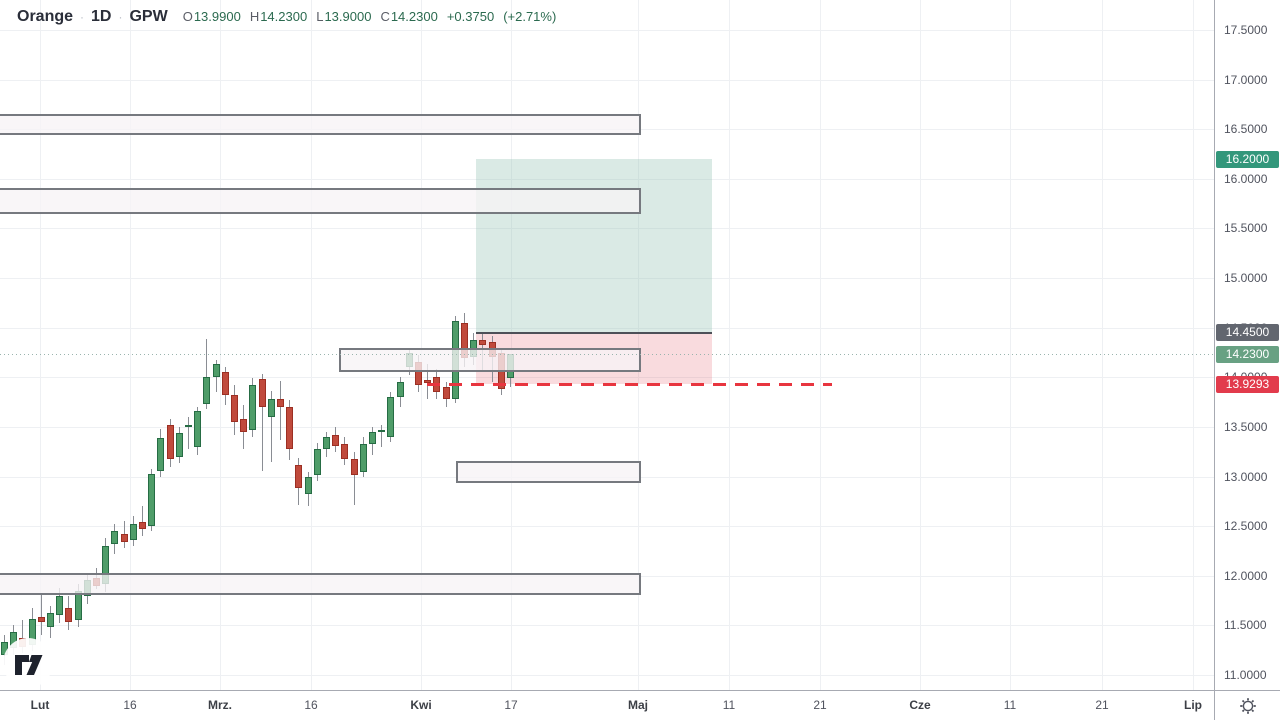 This screenshot has height=720, width=1280. What do you see at coordinates (1246, 129) in the screenshot?
I see `price-axis-tick: 16.5000` at bounding box center [1246, 129].